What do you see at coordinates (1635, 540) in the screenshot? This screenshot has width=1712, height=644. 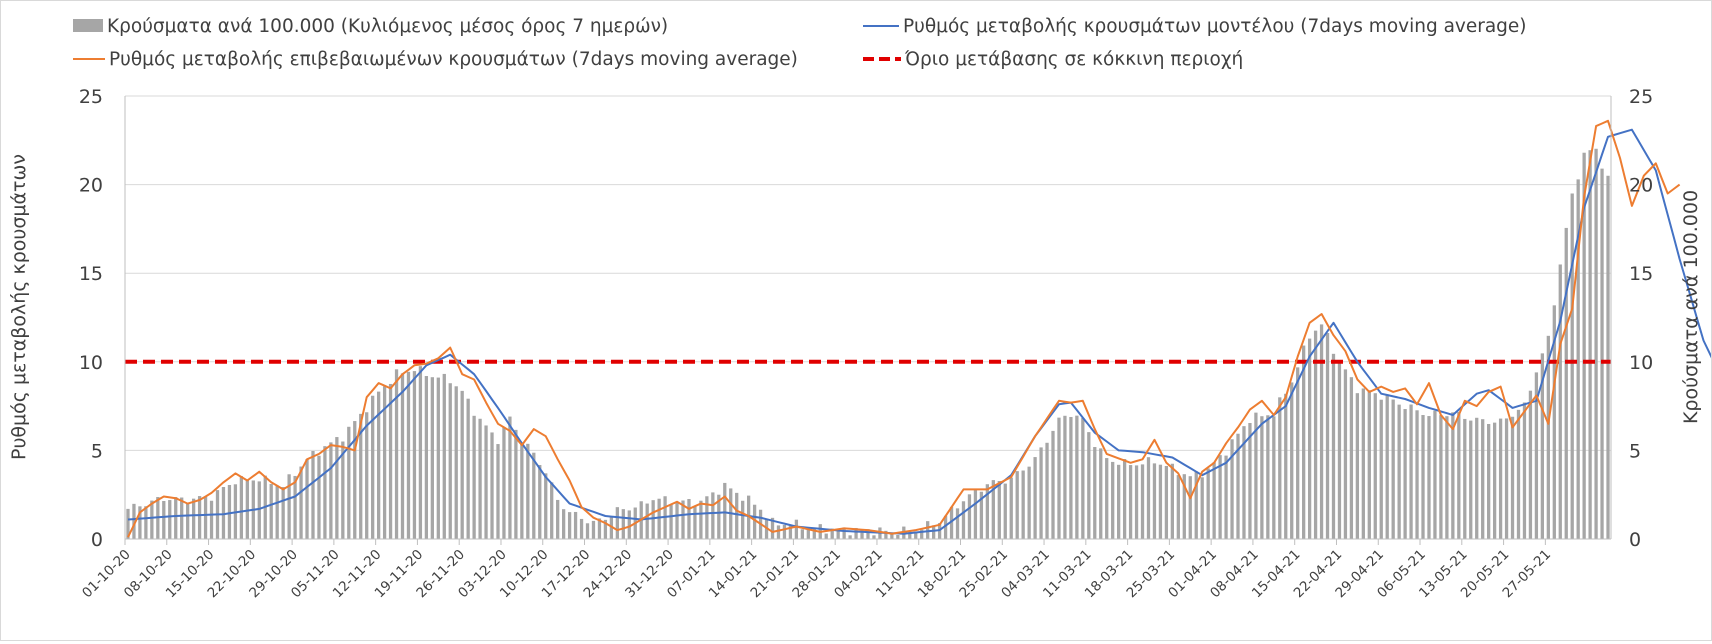 I see `y-tick-label-right: 0` at bounding box center [1635, 540].